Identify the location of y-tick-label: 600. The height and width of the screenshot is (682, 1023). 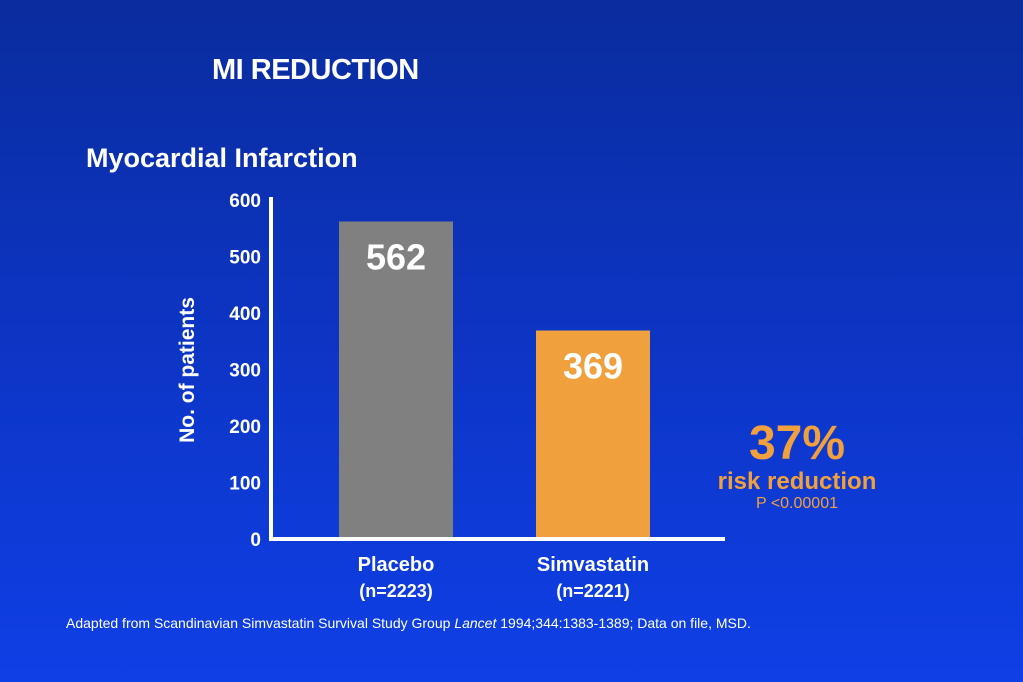
(245, 201).